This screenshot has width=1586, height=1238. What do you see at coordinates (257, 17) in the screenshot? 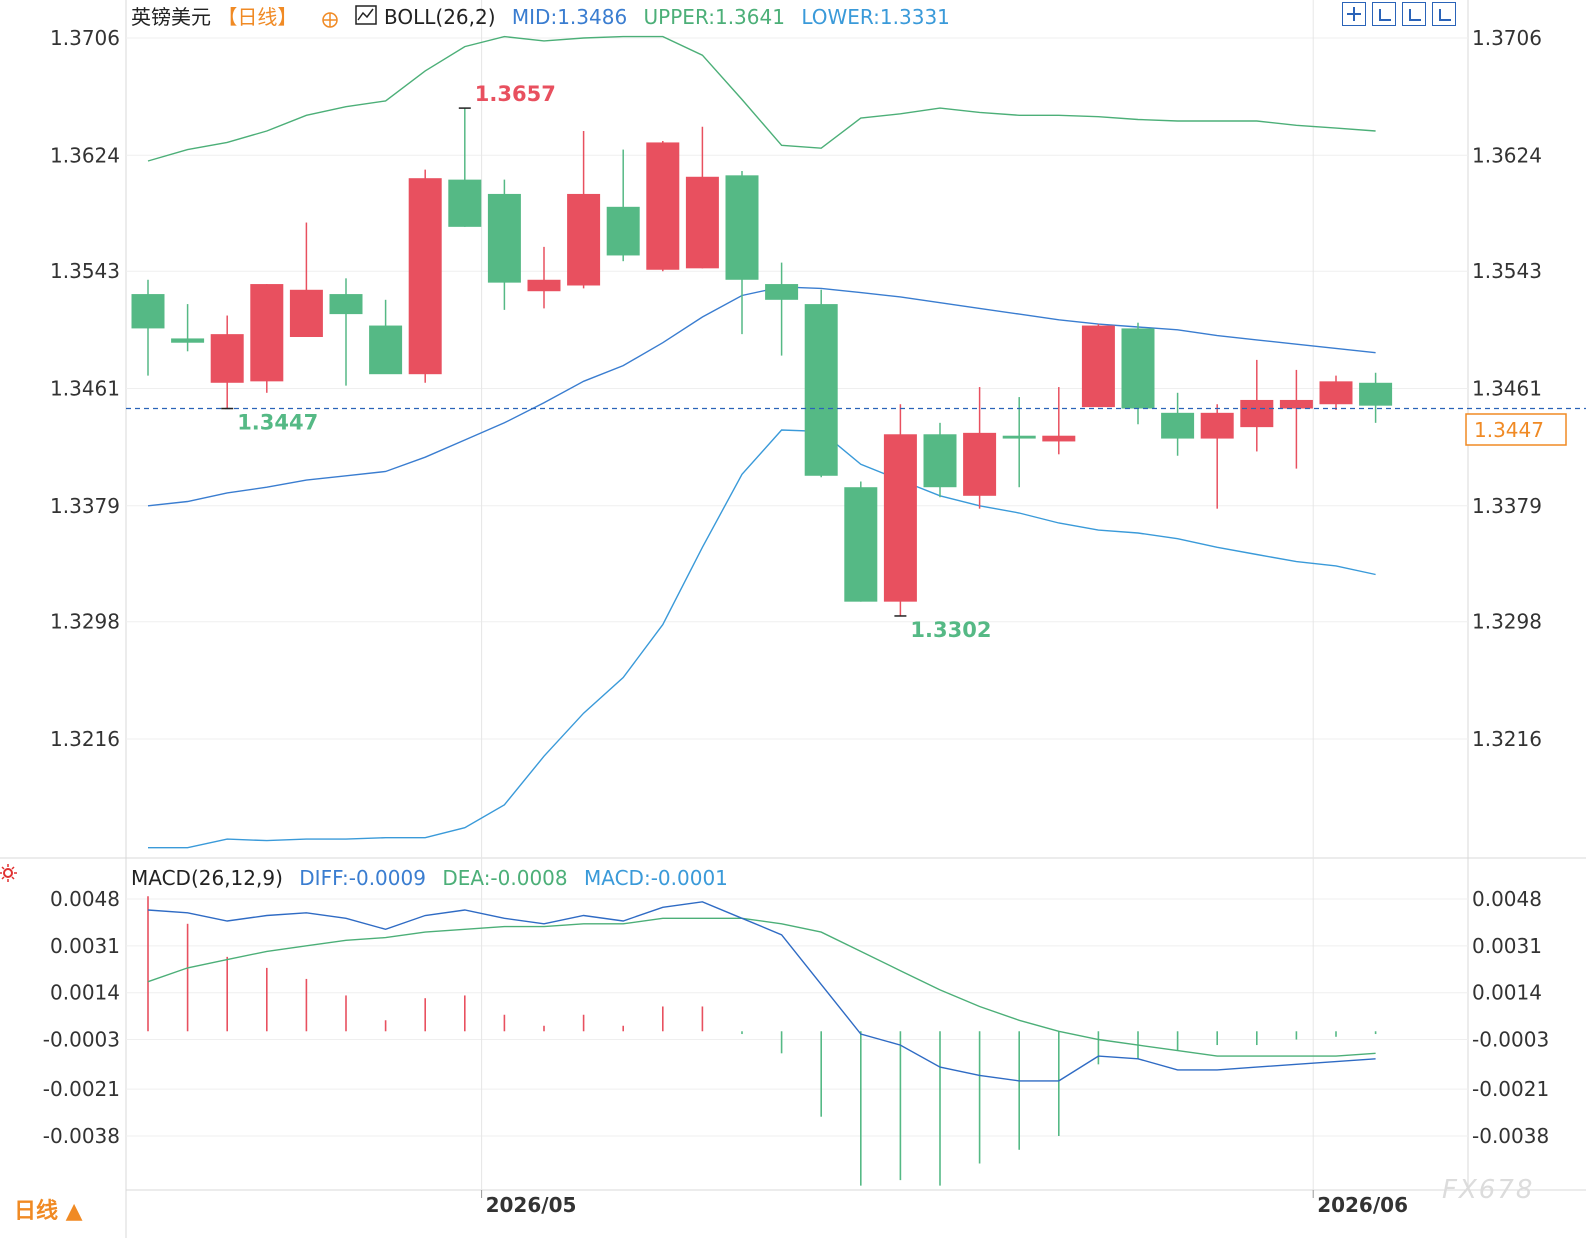
I see `period-label: 【日线】` at bounding box center [257, 17].